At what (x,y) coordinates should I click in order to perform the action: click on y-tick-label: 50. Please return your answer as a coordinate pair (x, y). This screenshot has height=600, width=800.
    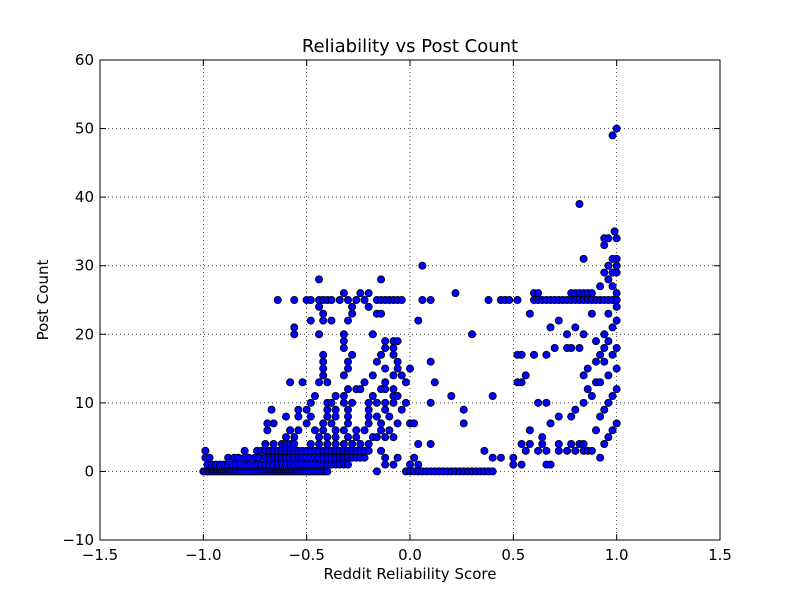
    Looking at the image, I should click on (84, 129).